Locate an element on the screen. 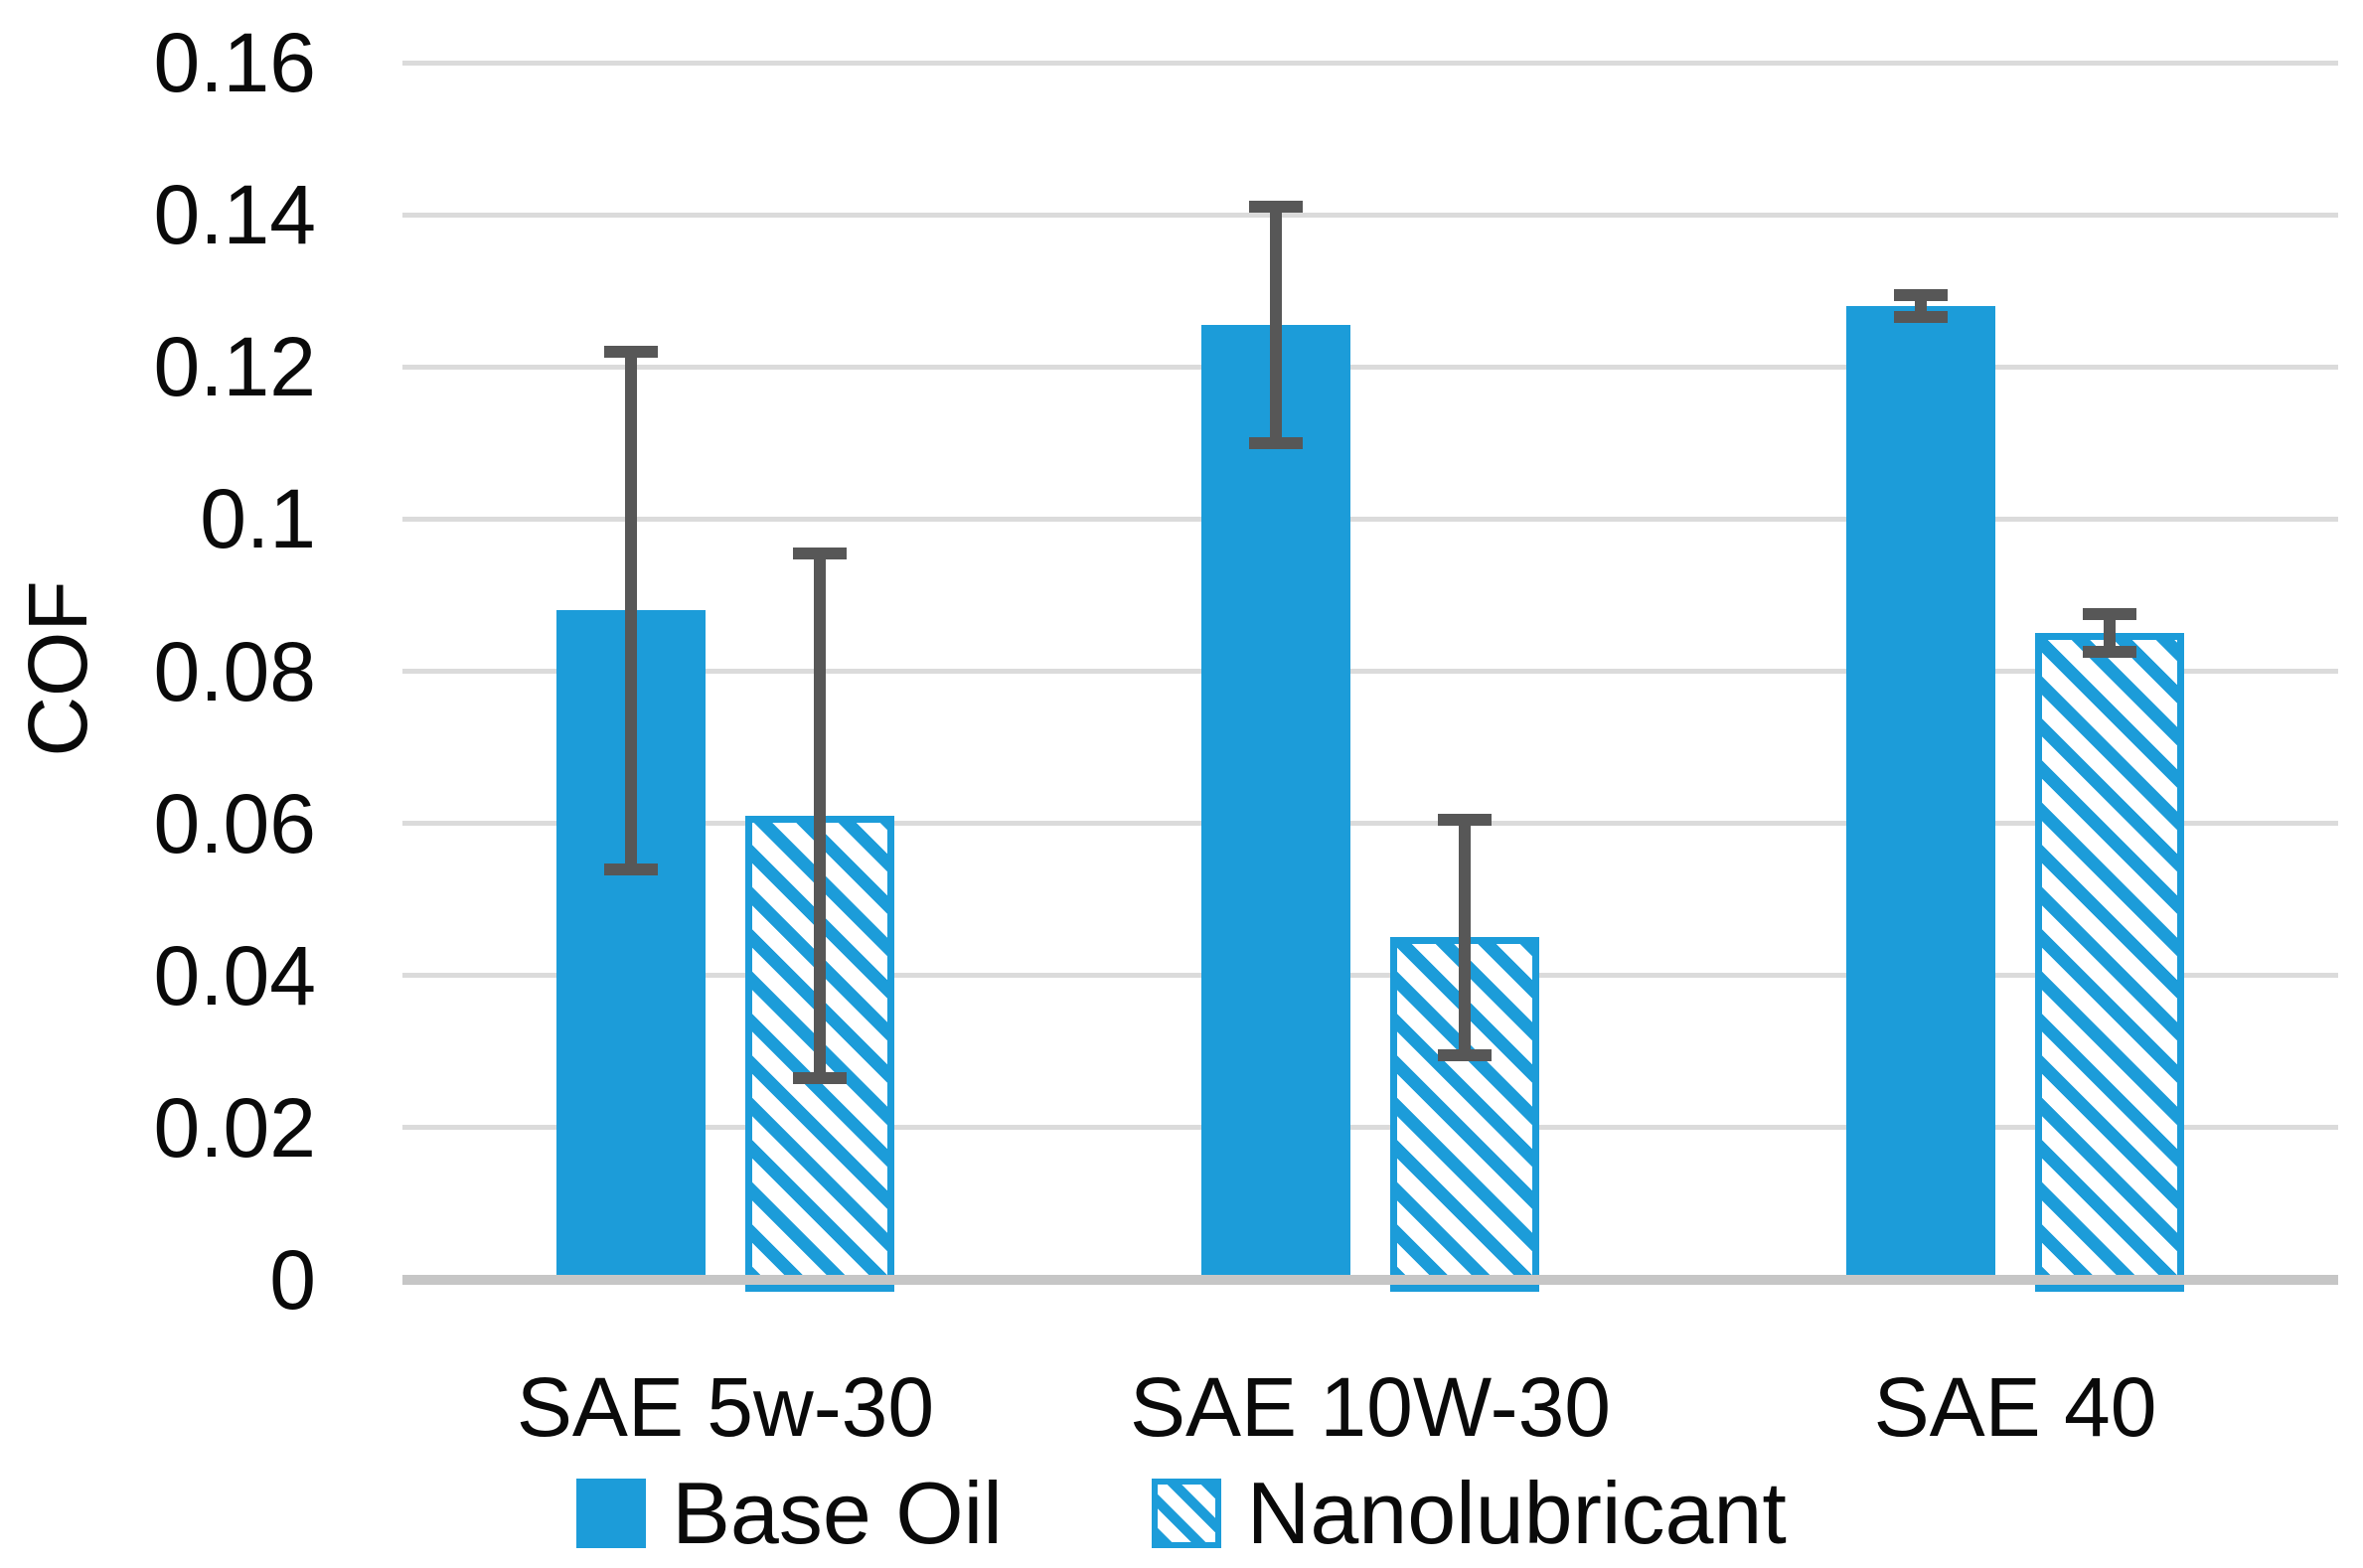 This screenshot has width=2363, height=1568. x-axis-line is located at coordinates (1370, 1280).